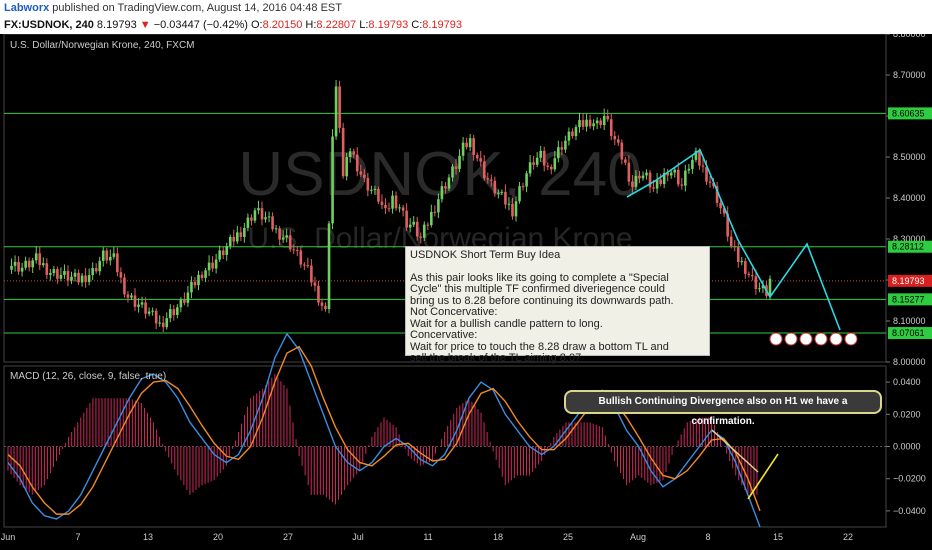  Describe the element at coordinates (907, 414) in the screenshot. I see `macd-y-tick-label: 0.0200` at that location.